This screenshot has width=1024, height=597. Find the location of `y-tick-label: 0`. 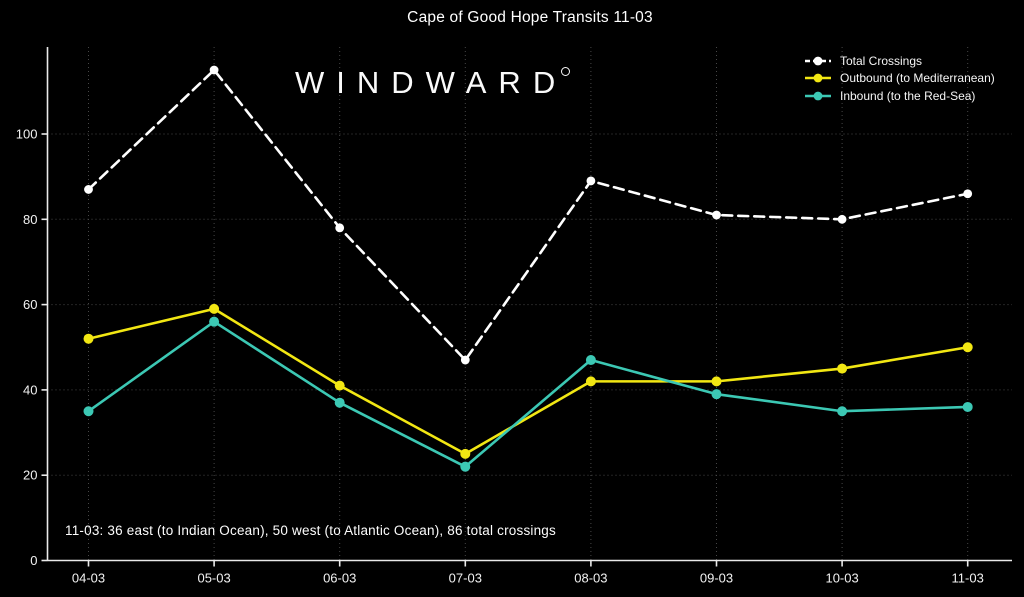

y-tick-label: 0 is located at coordinates (33, 560).